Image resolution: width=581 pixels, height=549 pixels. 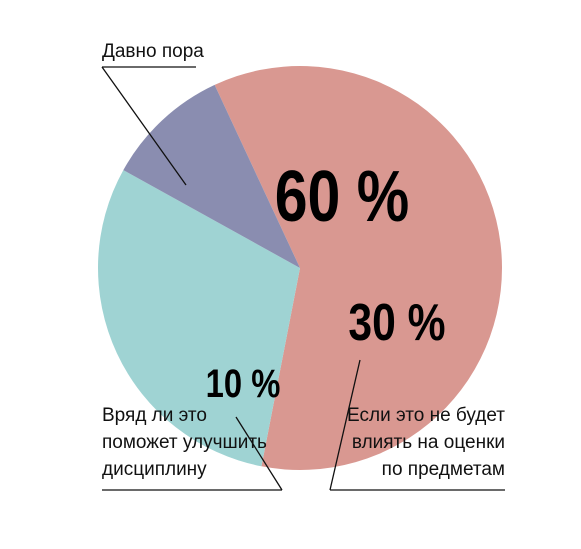 What do you see at coordinates (443, 469) in the screenshot?
I see `category-label-line: по предметам` at bounding box center [443, 469].